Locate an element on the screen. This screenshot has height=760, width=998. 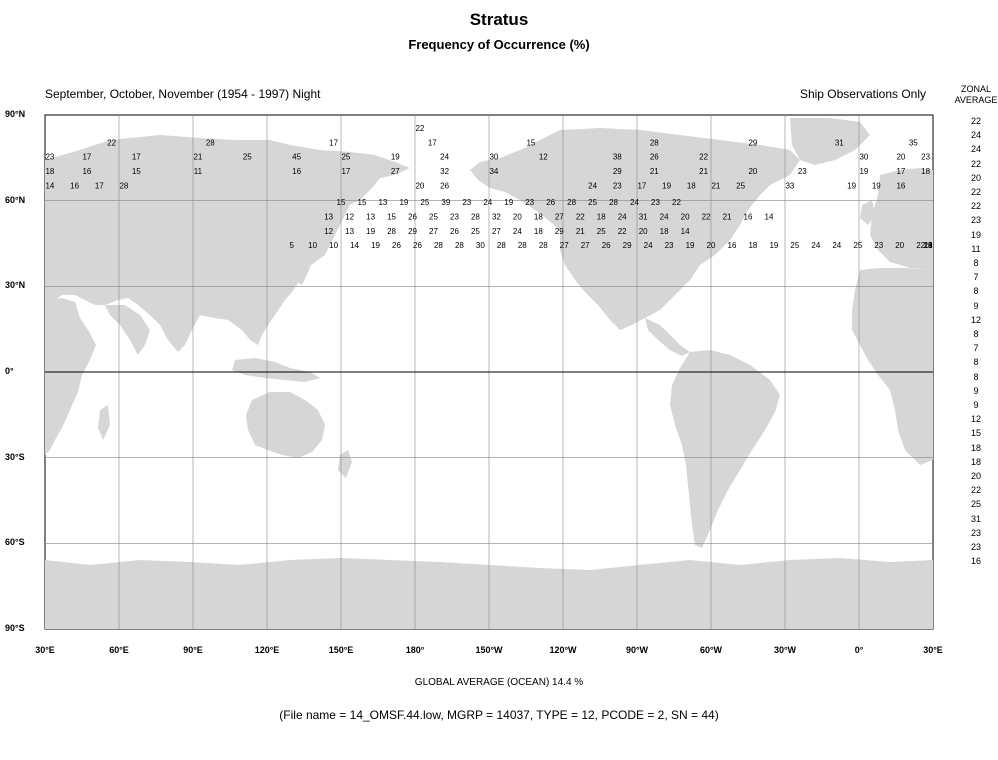
land-north-america is located at coordinates (635, 229).